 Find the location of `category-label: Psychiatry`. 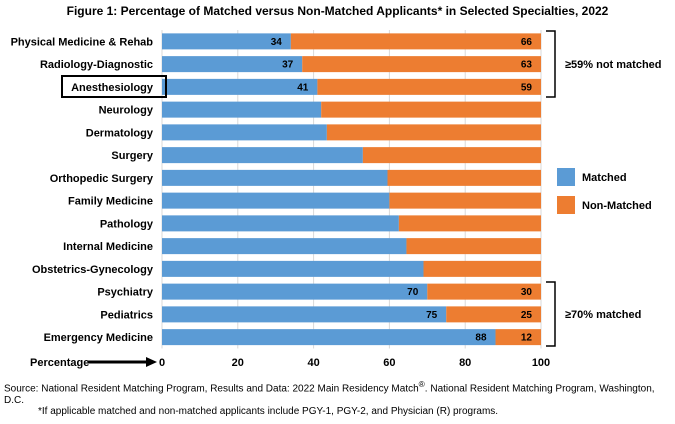

category-label: Psychiatry is located at coordinates (125, 293).